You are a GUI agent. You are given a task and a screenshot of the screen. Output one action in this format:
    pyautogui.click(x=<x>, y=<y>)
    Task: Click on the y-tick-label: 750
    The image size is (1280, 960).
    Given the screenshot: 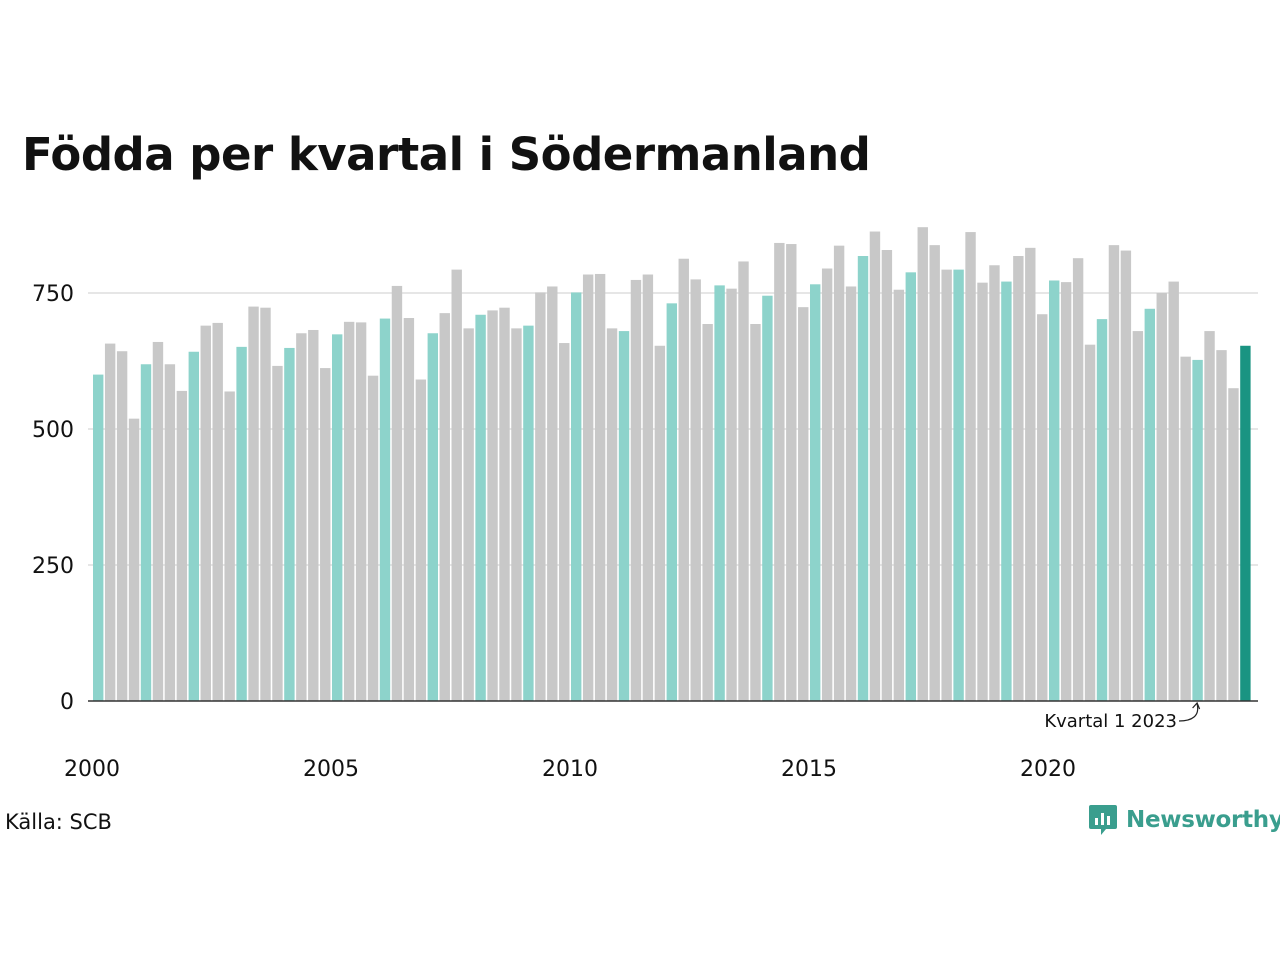 What is the action you would take?
    pyautogui.click(x=53, y=294)
    